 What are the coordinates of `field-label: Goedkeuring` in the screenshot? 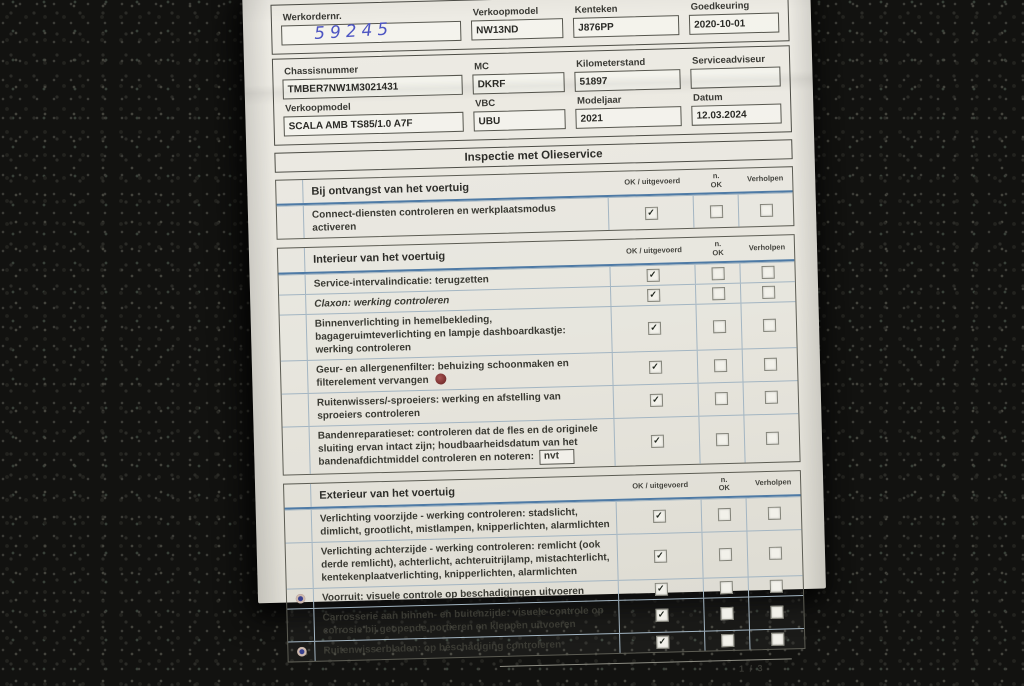 It's located at (720, 6).